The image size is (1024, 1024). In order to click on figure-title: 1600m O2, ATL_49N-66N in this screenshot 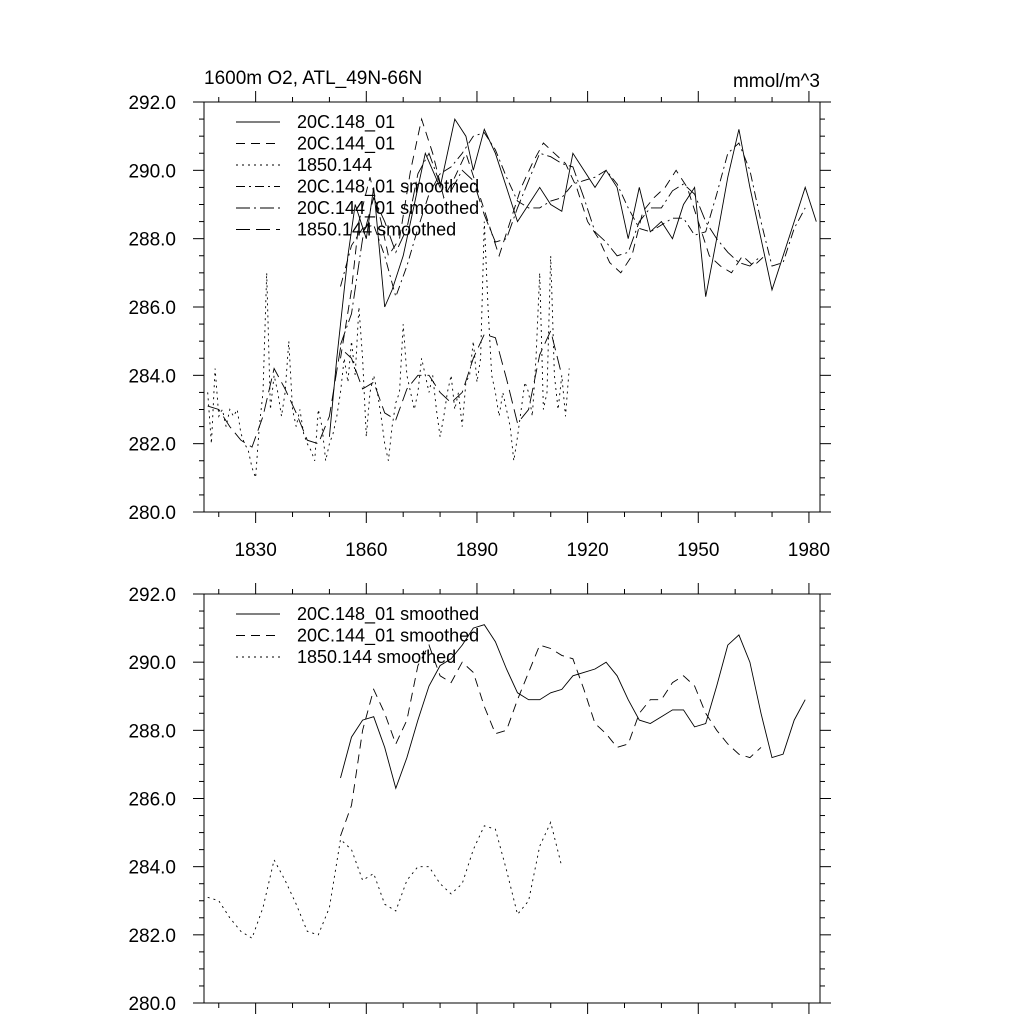, I will do `click(313, 78)`.